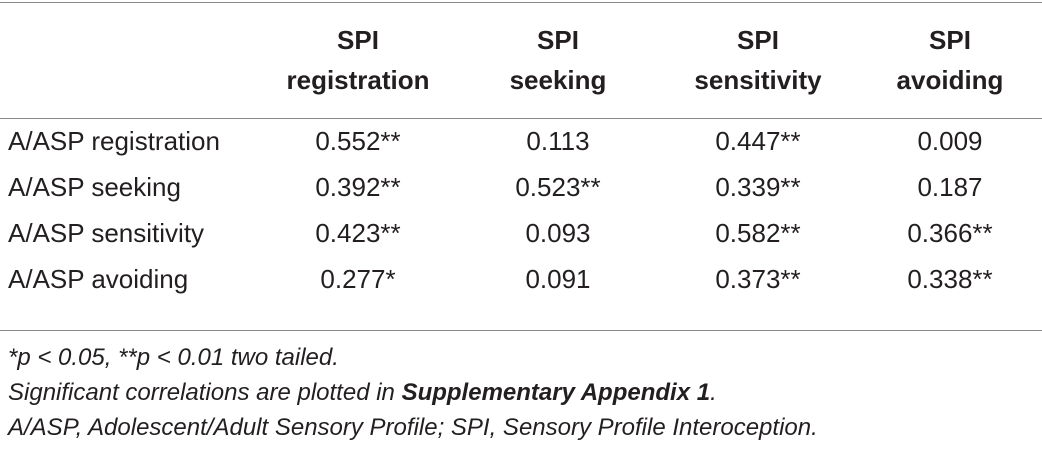 The image size is (1042, 453). What do you see at coordinates (558, 186) in the screenshot?
I see `cell: 0.523**` at bounding box center [558, 186].